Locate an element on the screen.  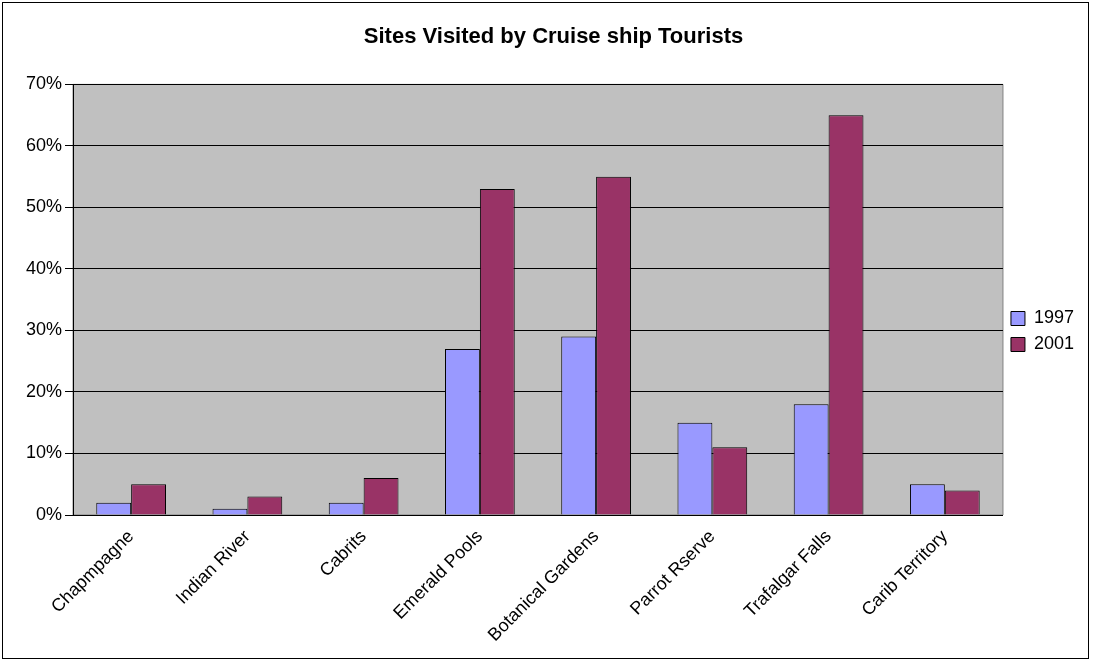
y-tick-label: 50% is located at coordinates (44, 206).